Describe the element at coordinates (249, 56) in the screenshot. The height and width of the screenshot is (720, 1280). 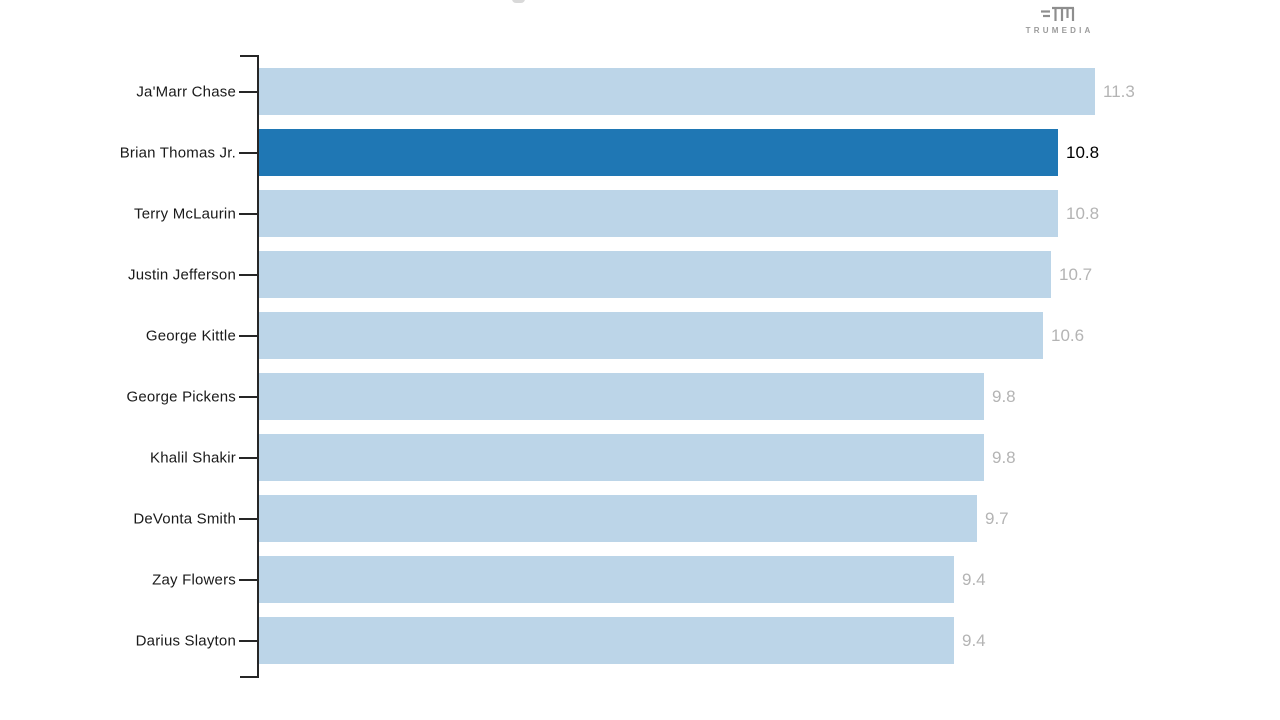
I see `y-axis-top-cap` at that location.